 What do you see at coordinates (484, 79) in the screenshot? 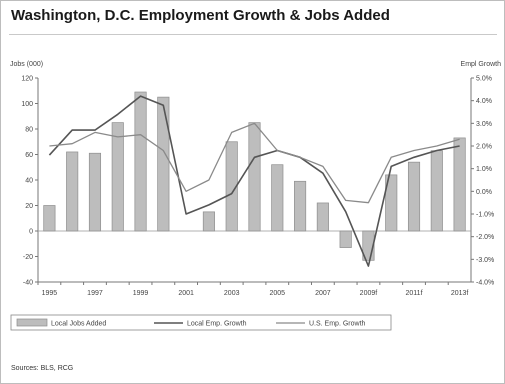
I see `y-tick-label-right: 5.0%` at bounding box center [484, 79].